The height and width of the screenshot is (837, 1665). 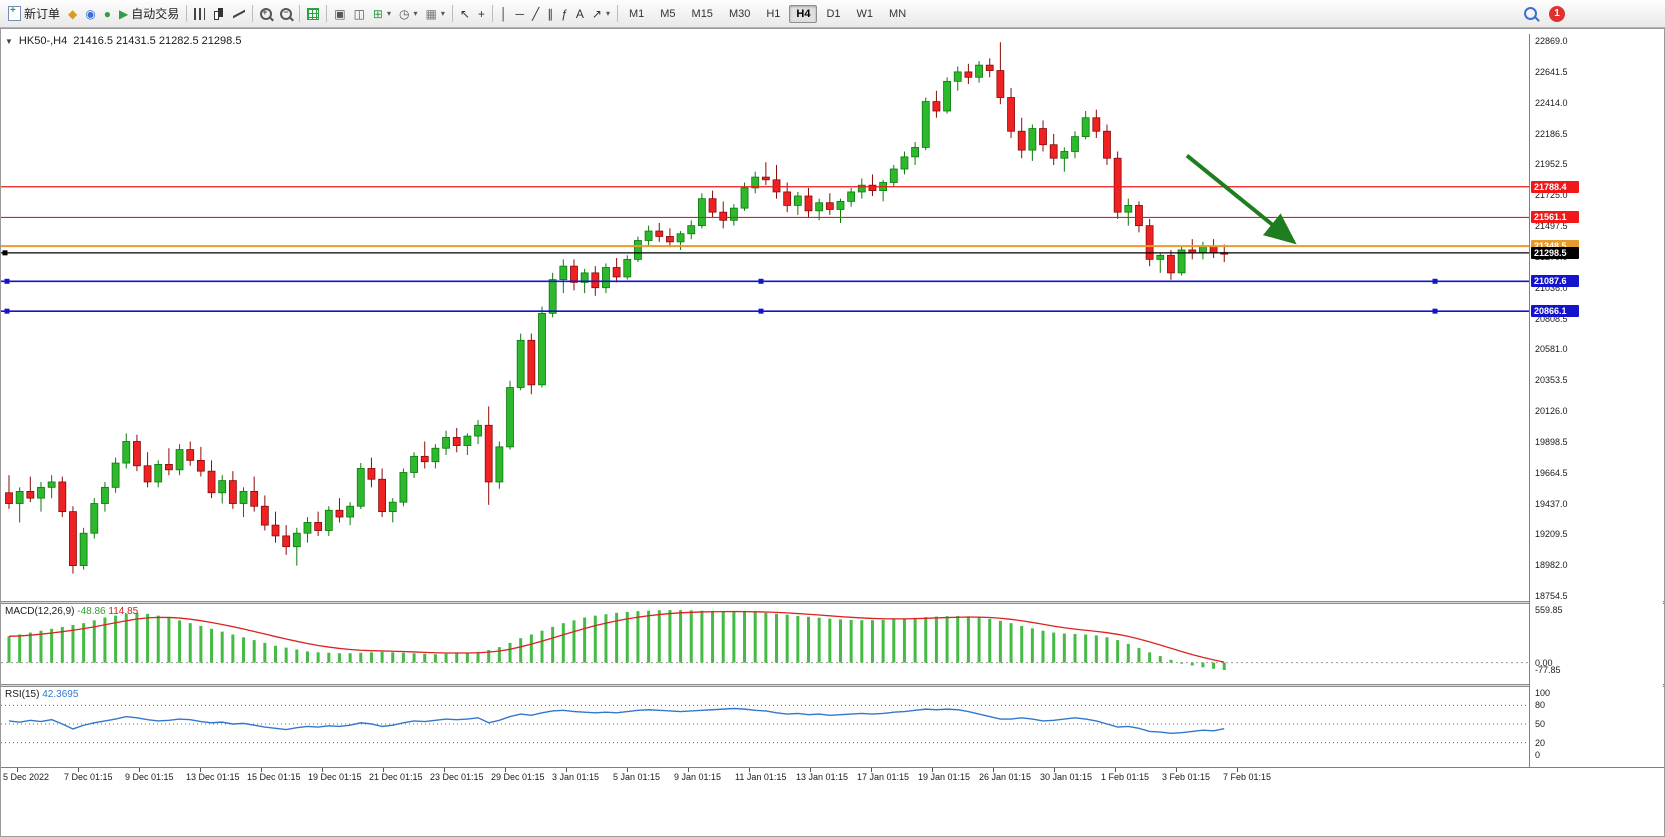 I want to click on horizontal-line-button: ─, so click(x=519, y=14).